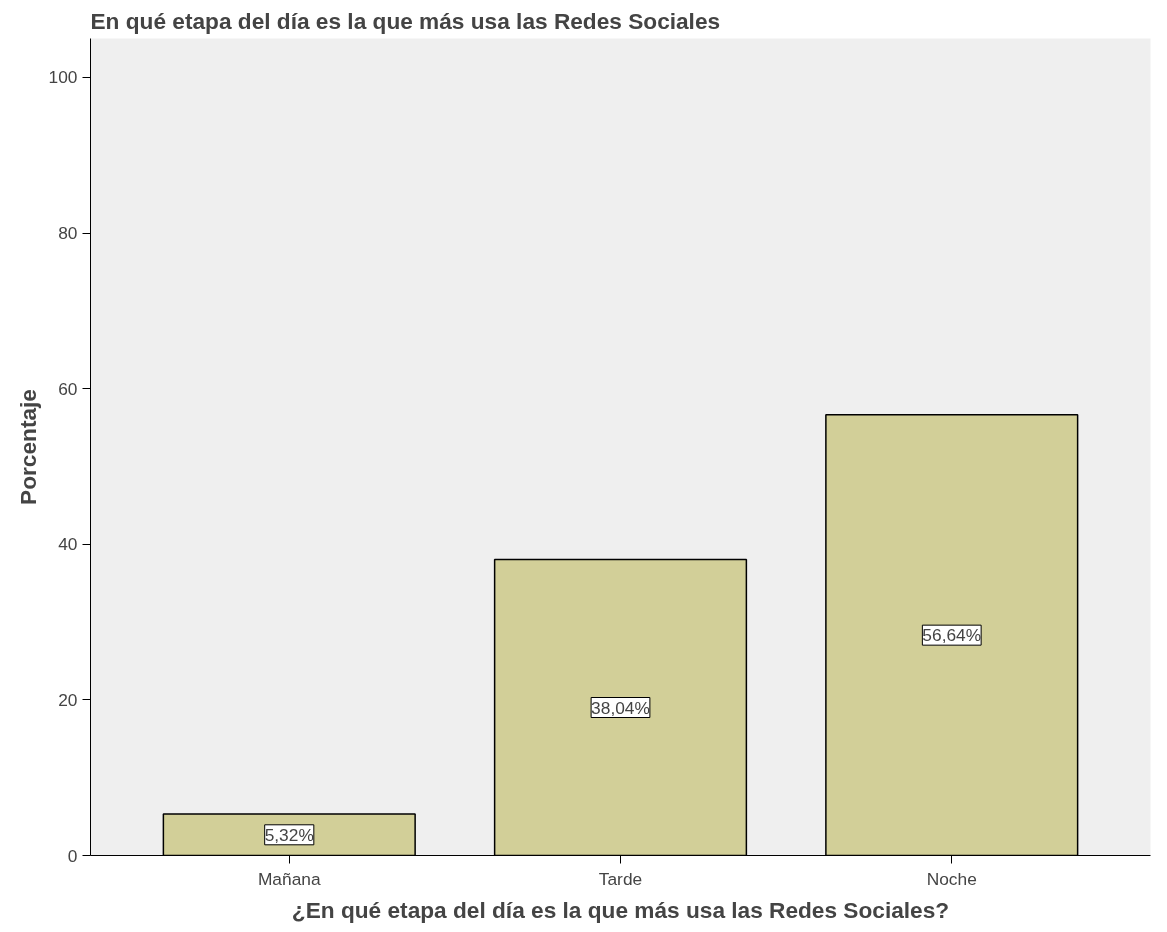 The width and height of the screenshot is (1167, 932). Describe the element at coordinates (289, 878) in the screenshot. I see `x-tick-label: Mañana` at that location.